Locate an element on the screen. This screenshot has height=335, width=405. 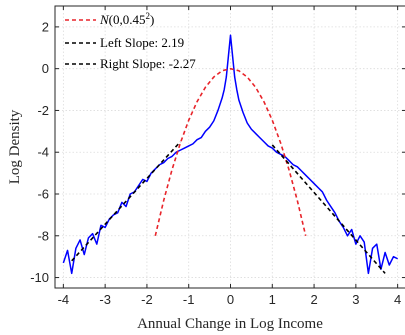
y-tick-label: -8 is located at coordinates (43, 235).